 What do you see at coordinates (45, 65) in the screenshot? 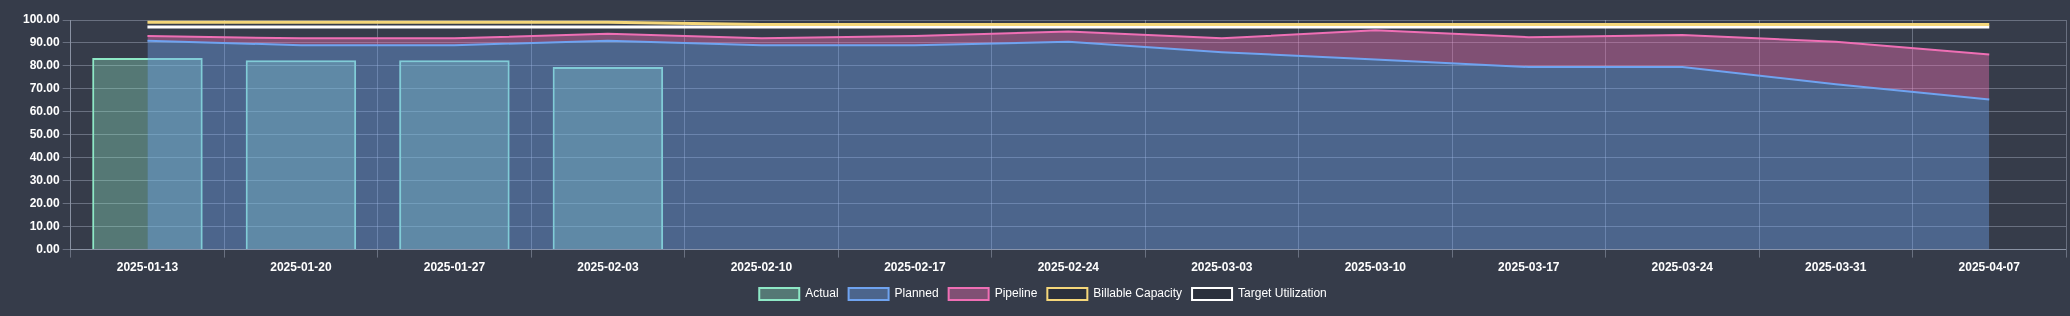
I see `y-tick-label: 80.00` at bounding box center [45, 65].